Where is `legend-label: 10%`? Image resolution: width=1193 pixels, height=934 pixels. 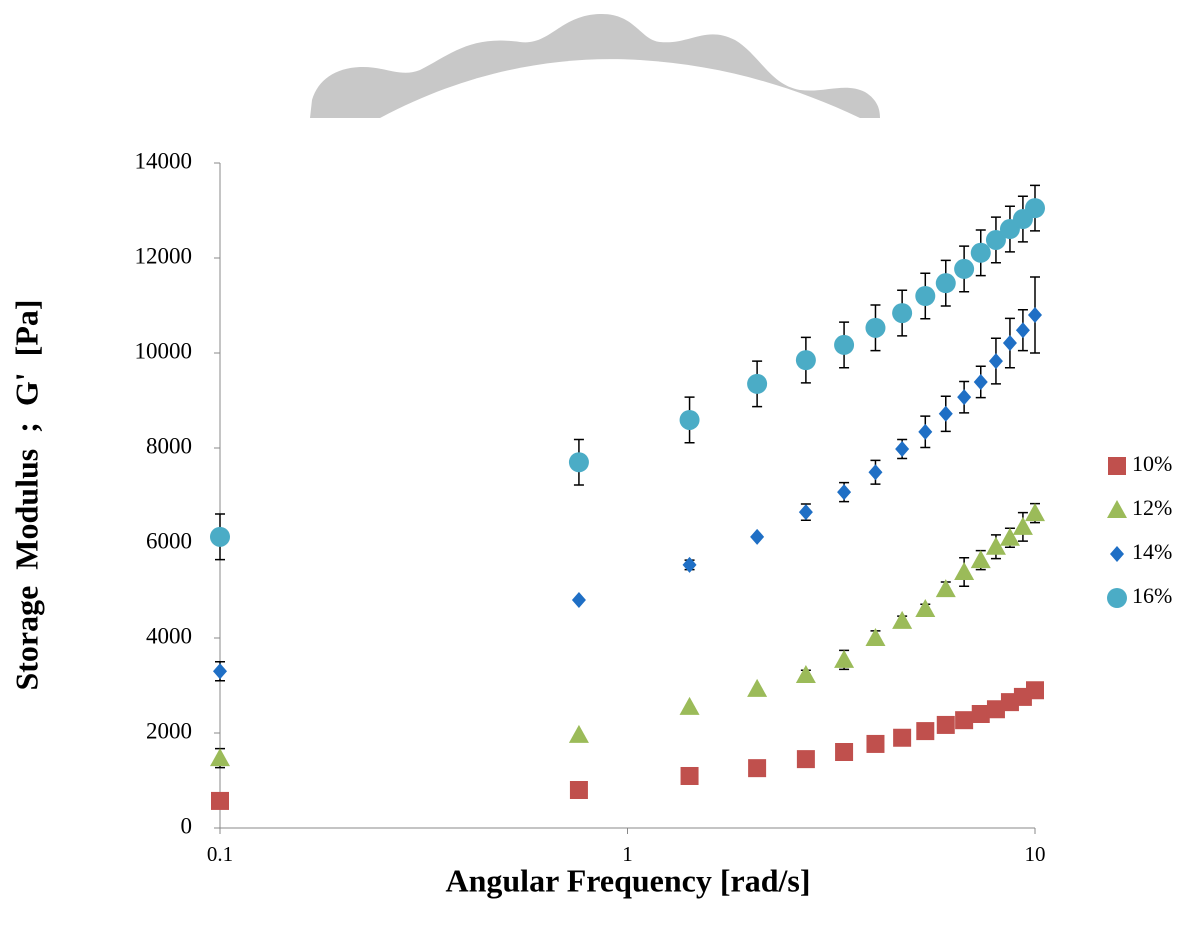 legend-label: 10% is located at coordinates (1152, 463).